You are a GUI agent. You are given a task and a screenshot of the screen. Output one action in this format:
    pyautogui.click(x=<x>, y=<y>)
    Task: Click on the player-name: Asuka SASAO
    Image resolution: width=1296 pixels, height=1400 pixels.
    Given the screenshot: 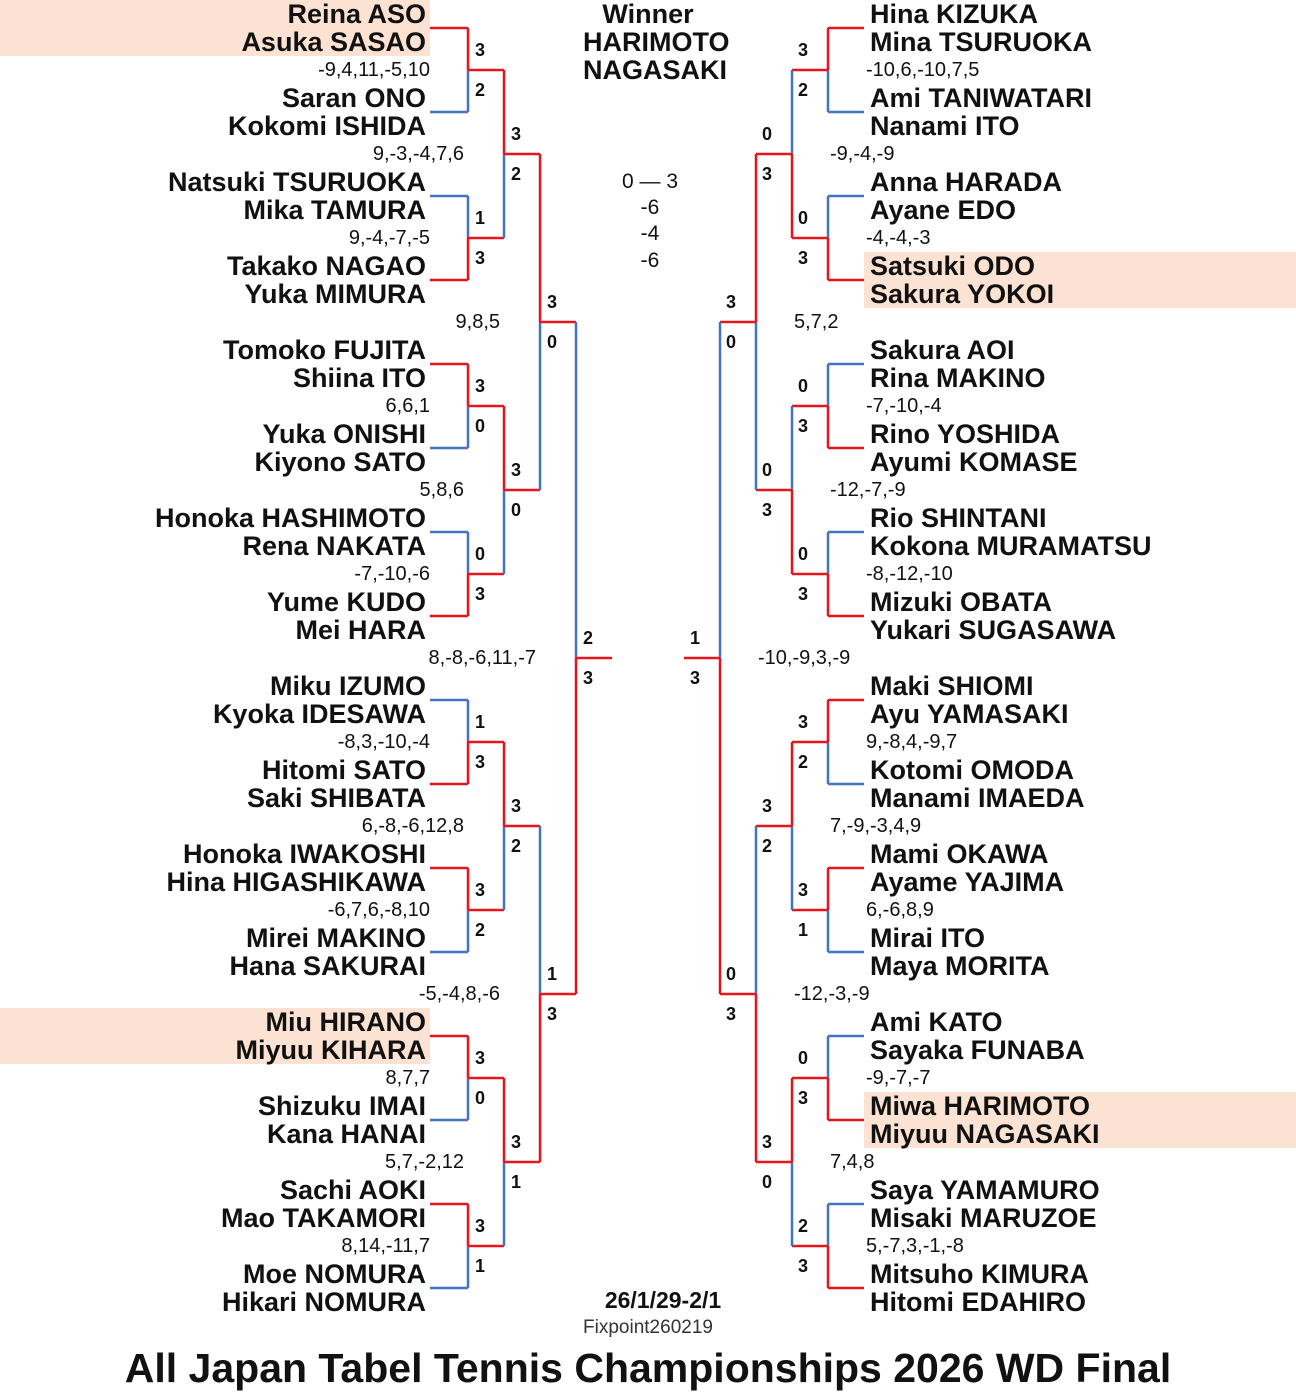 What is the action you would take?
    pyautogui.click(x=333, y=42)
    